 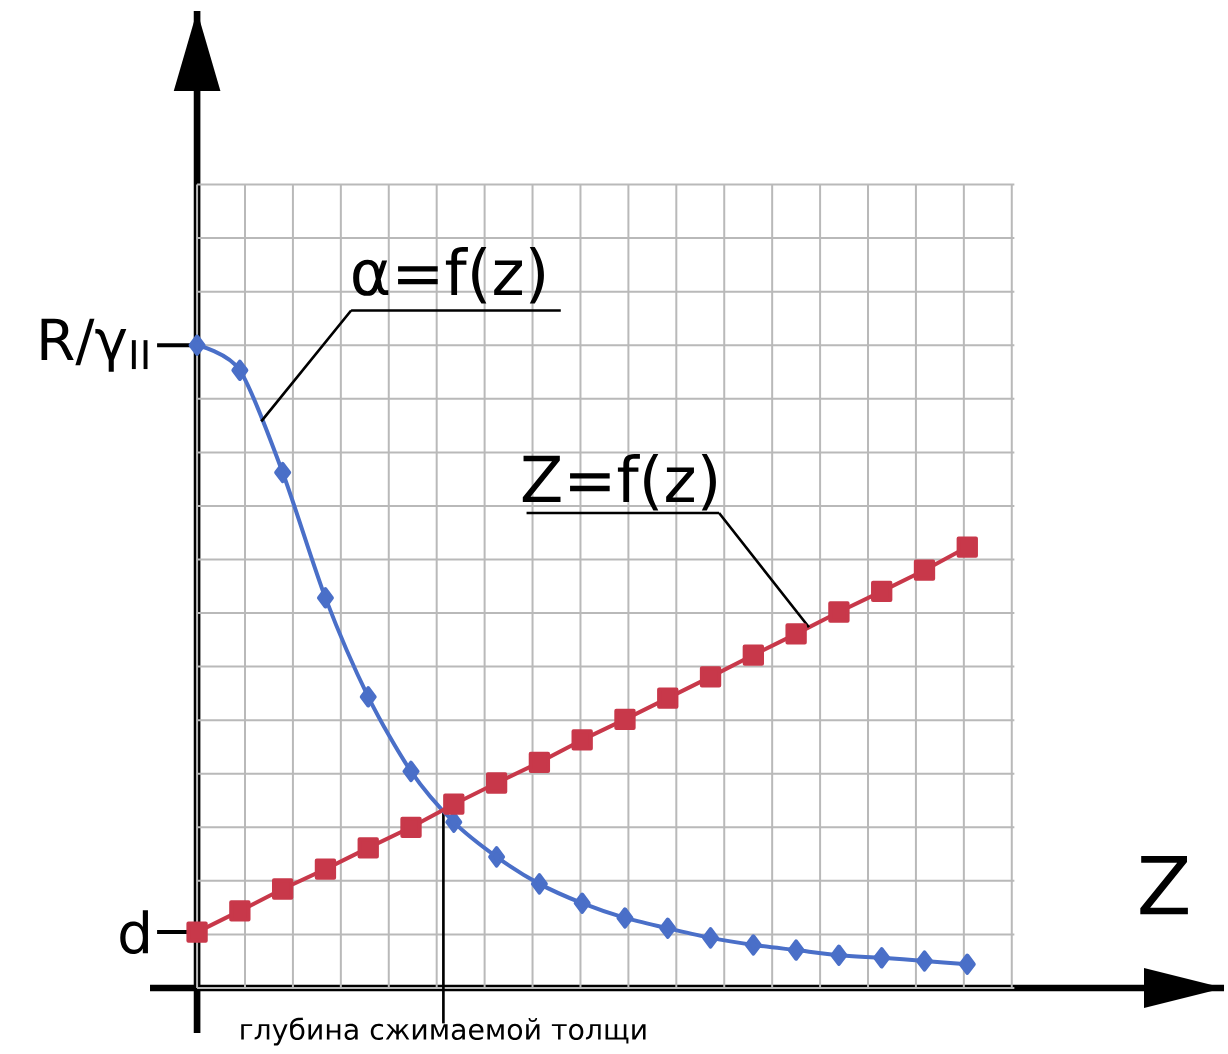 What do you see at coordinates (619, 482) in the screenshot?
I see `text: Z=f(z)` at bounding box center [619, 482].